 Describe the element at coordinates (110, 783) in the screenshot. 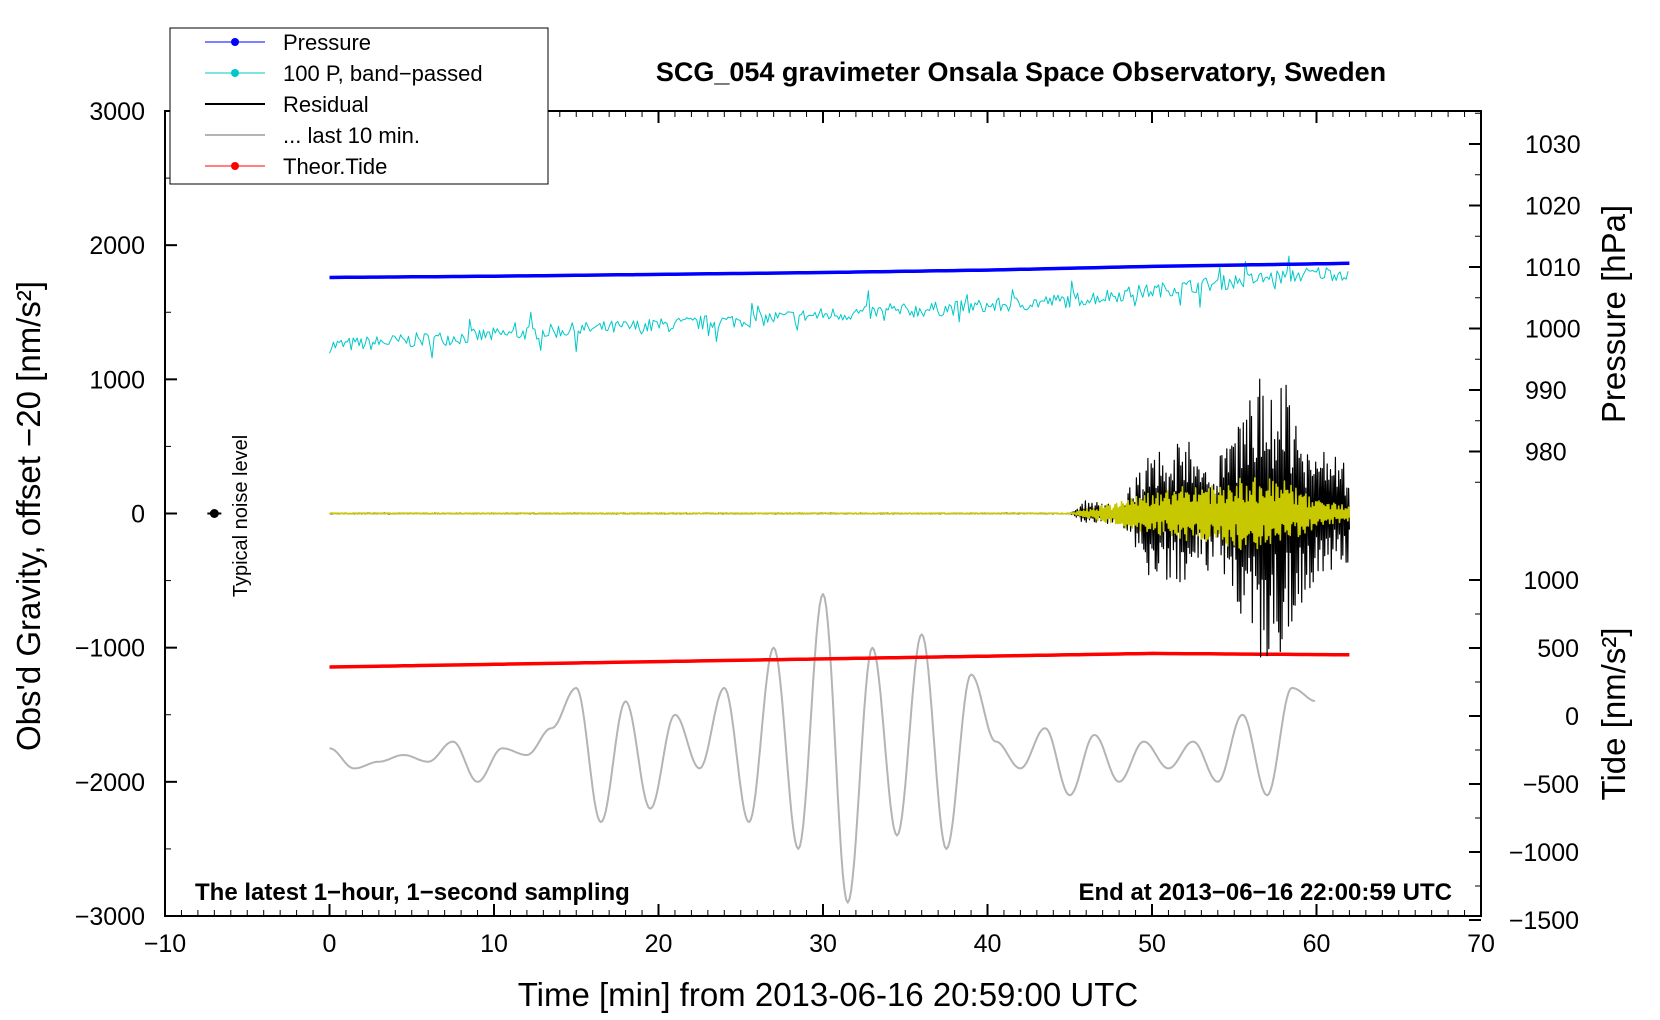

I see `y-tick-label: −2000` at that location.